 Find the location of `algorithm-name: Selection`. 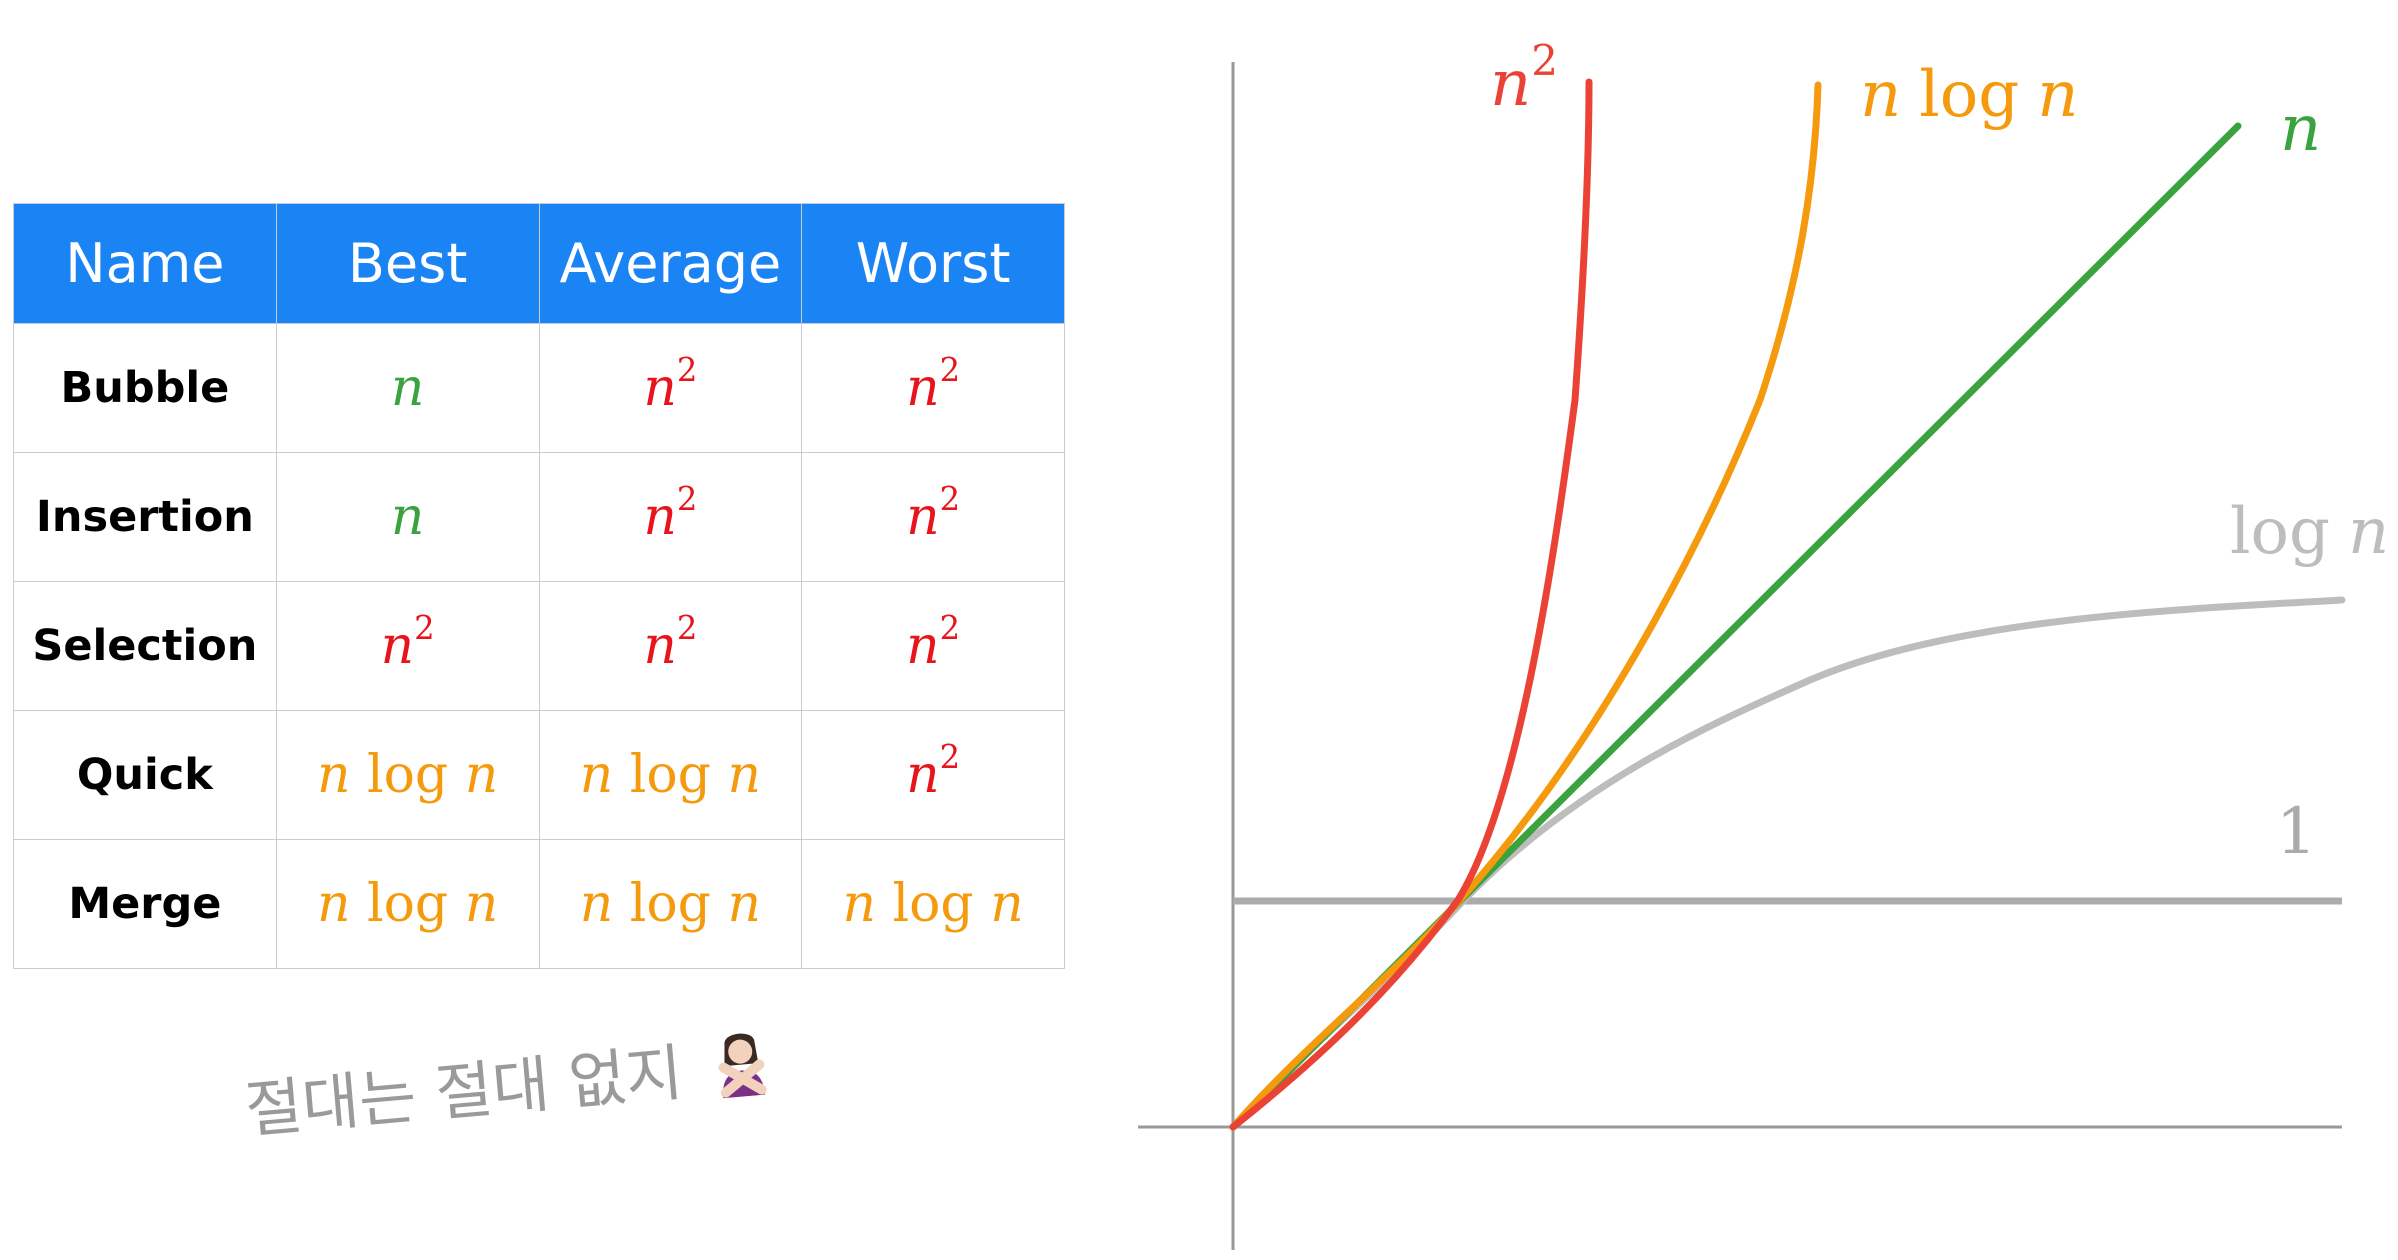

algorithm-name: Selection is located at coordinates (145, 646).